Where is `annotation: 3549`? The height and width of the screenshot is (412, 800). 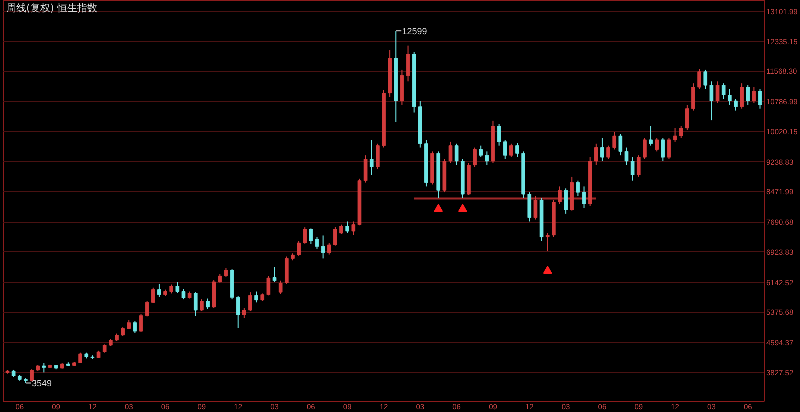
annotation: 3549 is located at coordinates (42, 383).